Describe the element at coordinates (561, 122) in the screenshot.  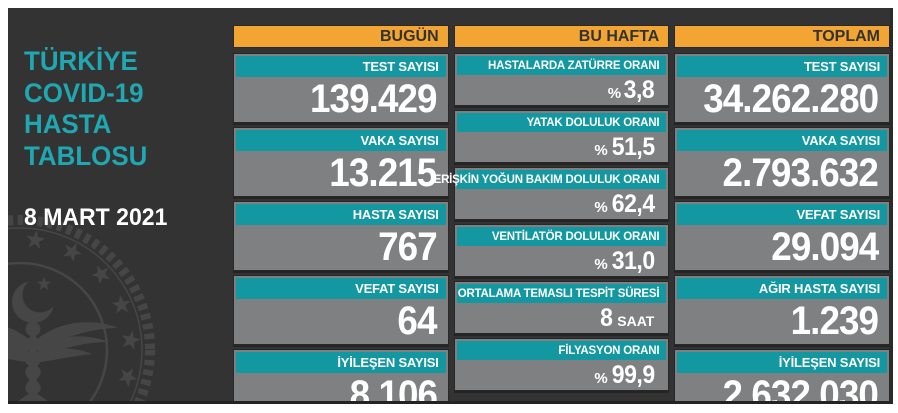
I see `stat-label: YATAK DOLULUK ORANI` at that location.